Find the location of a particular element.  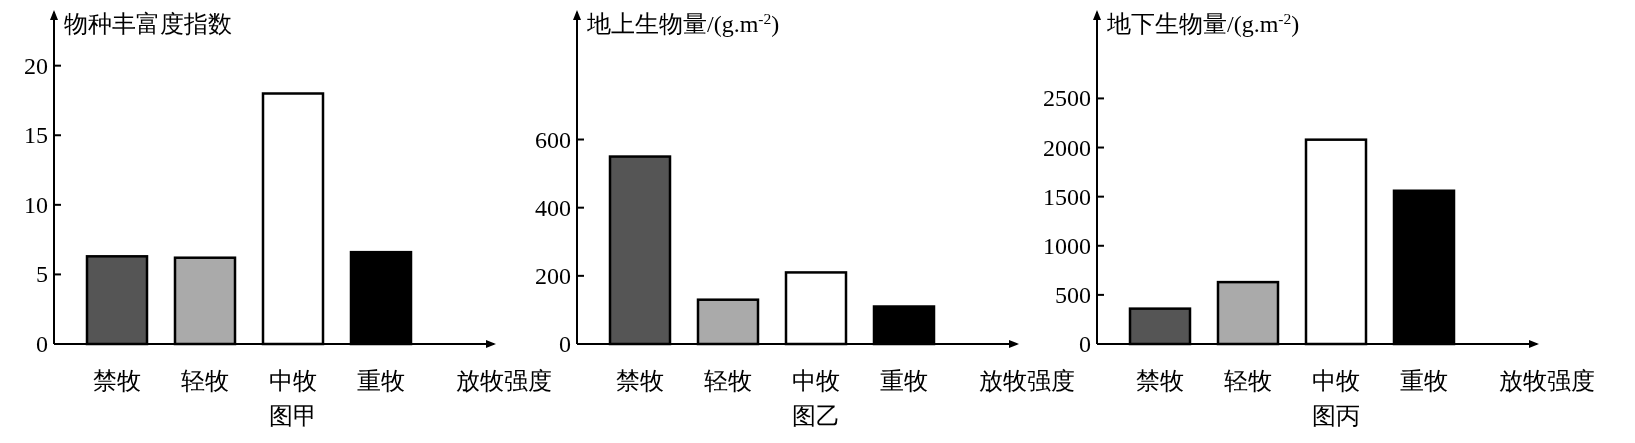

text: 图乙 is located at coordinates (816, 416).